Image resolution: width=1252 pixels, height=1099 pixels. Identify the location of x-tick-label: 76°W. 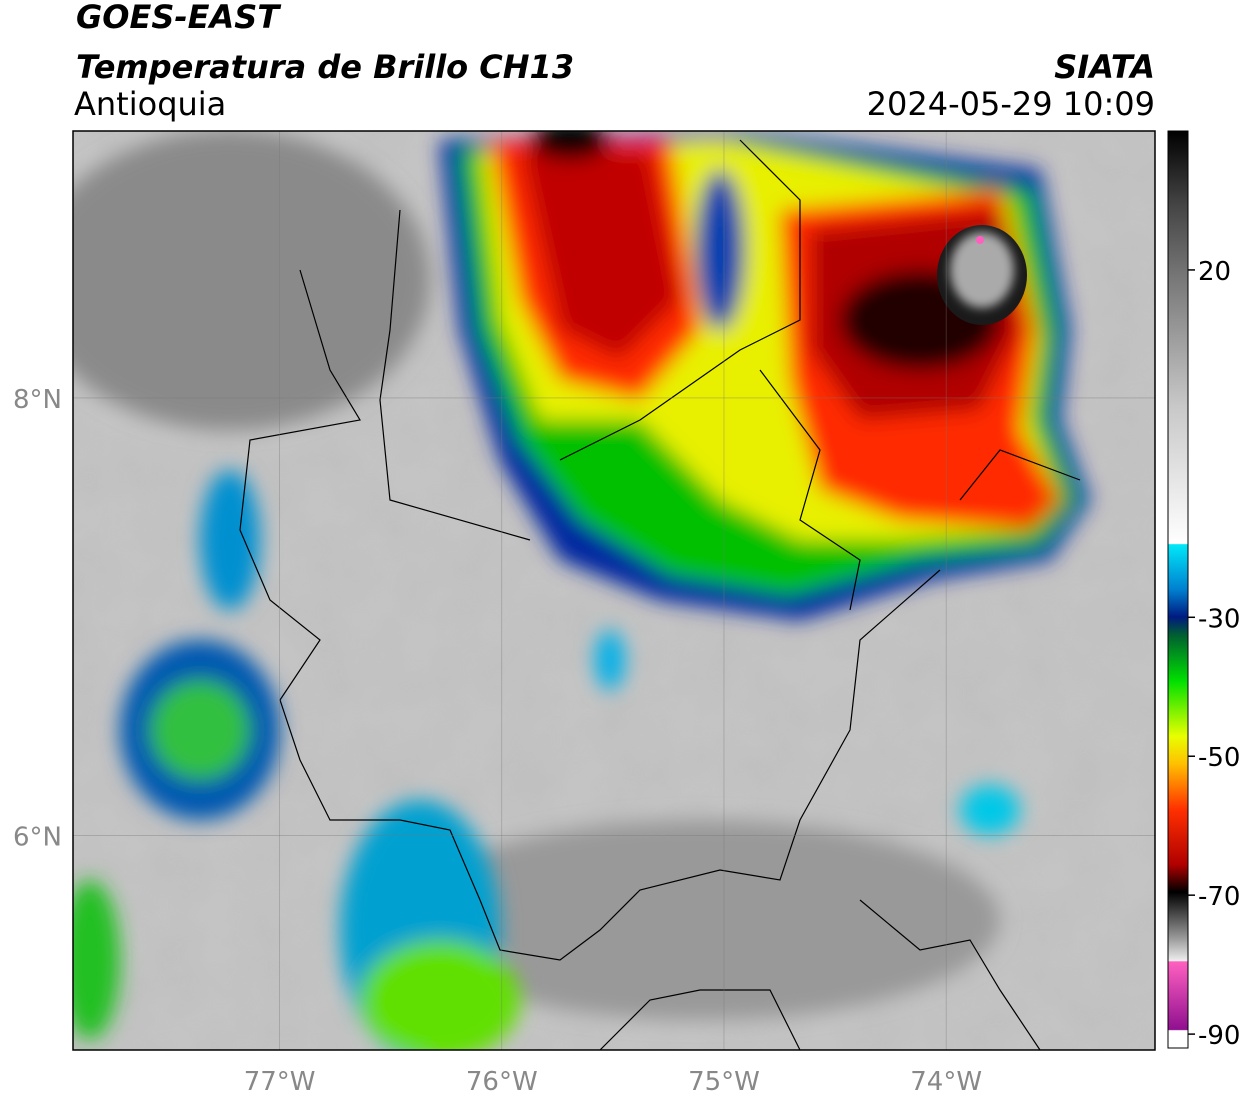
(502, 1082).